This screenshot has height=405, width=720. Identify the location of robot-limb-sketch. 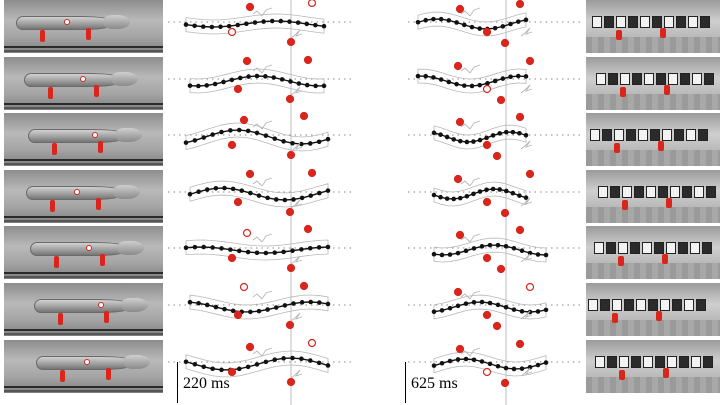
(526, 315).